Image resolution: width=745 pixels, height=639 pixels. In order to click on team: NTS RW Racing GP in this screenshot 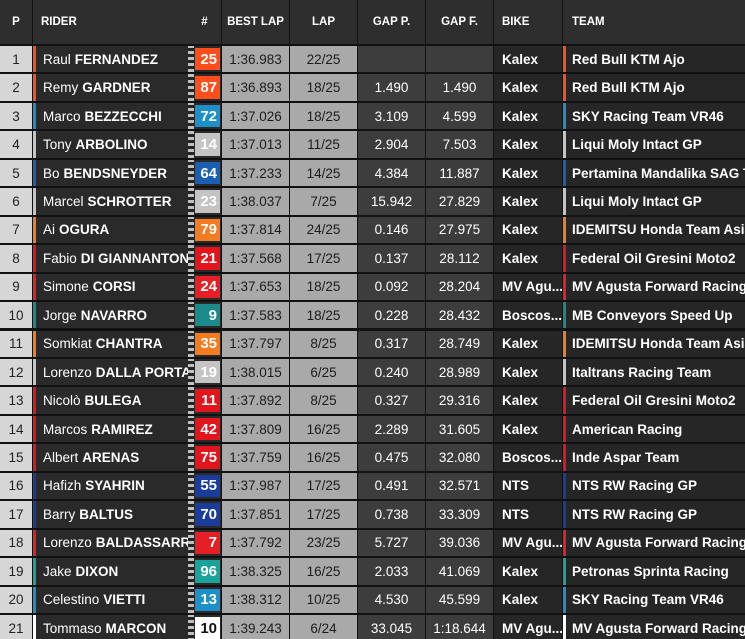, I will do `click(654, 514)`.